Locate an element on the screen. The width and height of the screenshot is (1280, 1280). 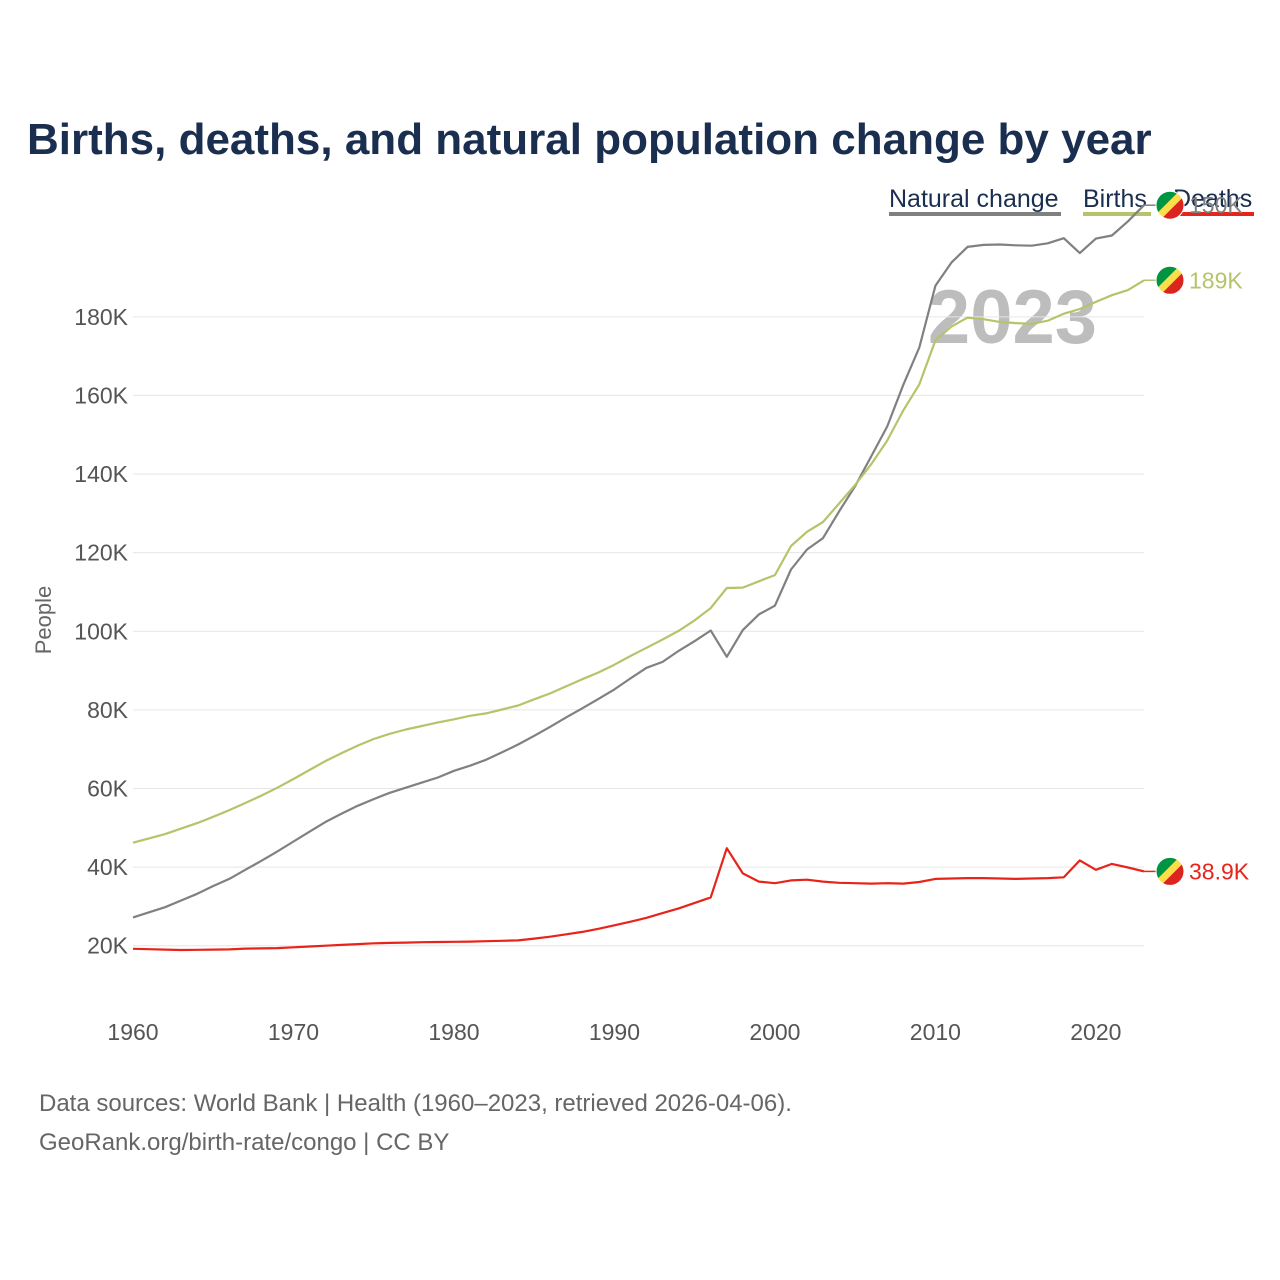
legend: Natural change Births Deaths is located at coordinates (1071, 200).